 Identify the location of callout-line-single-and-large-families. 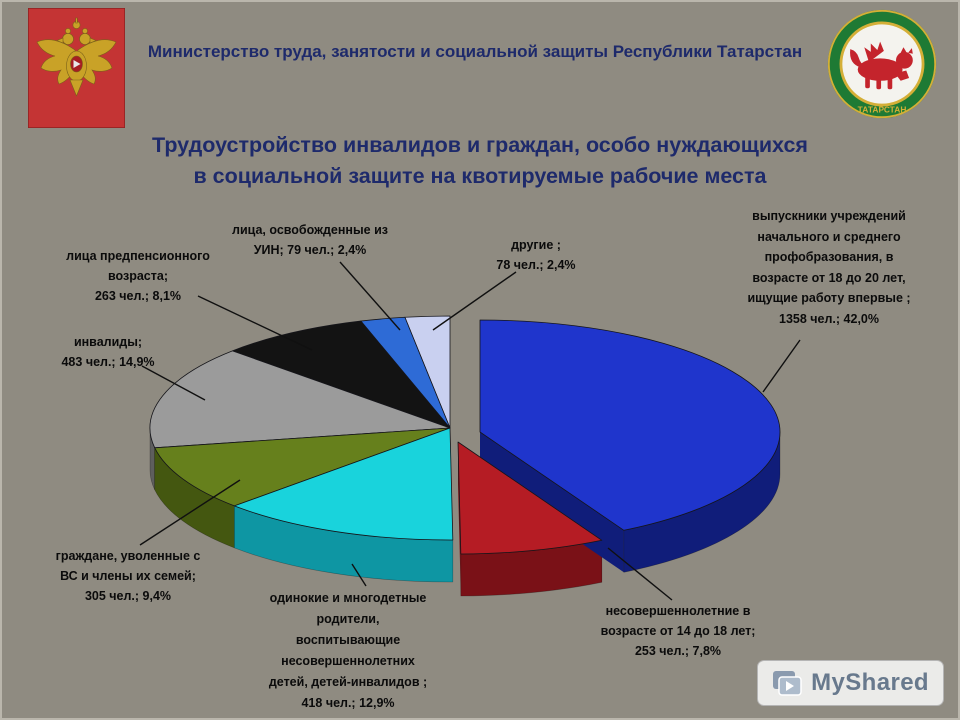
(359, 575).